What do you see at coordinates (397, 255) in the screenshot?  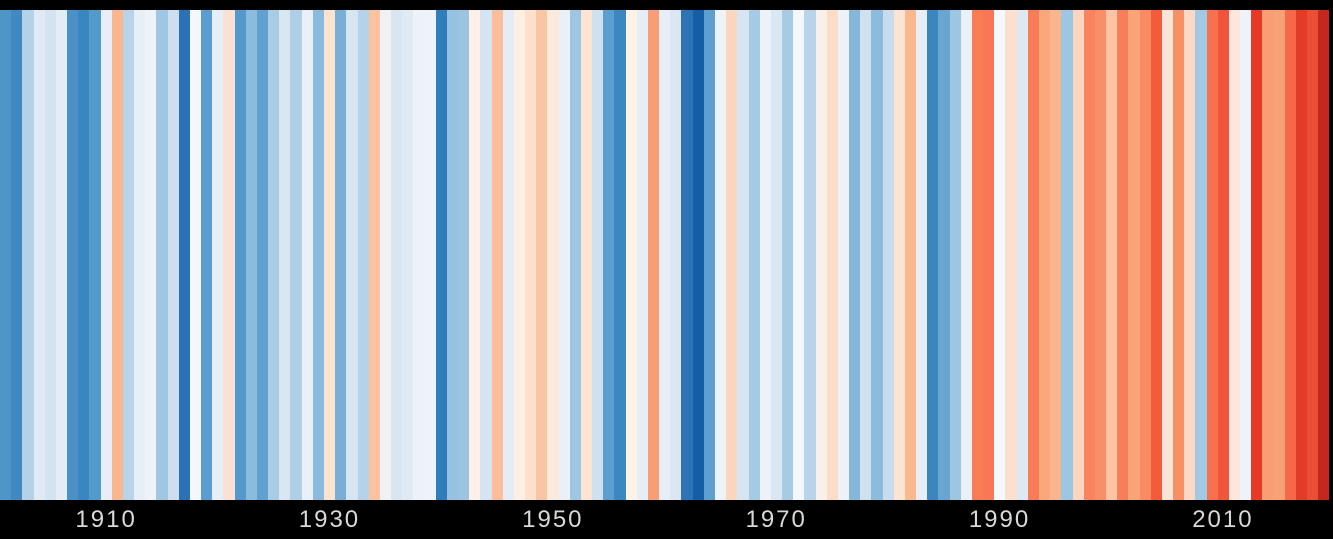 I see `stripe-1936` at bounding box center [397, 255].